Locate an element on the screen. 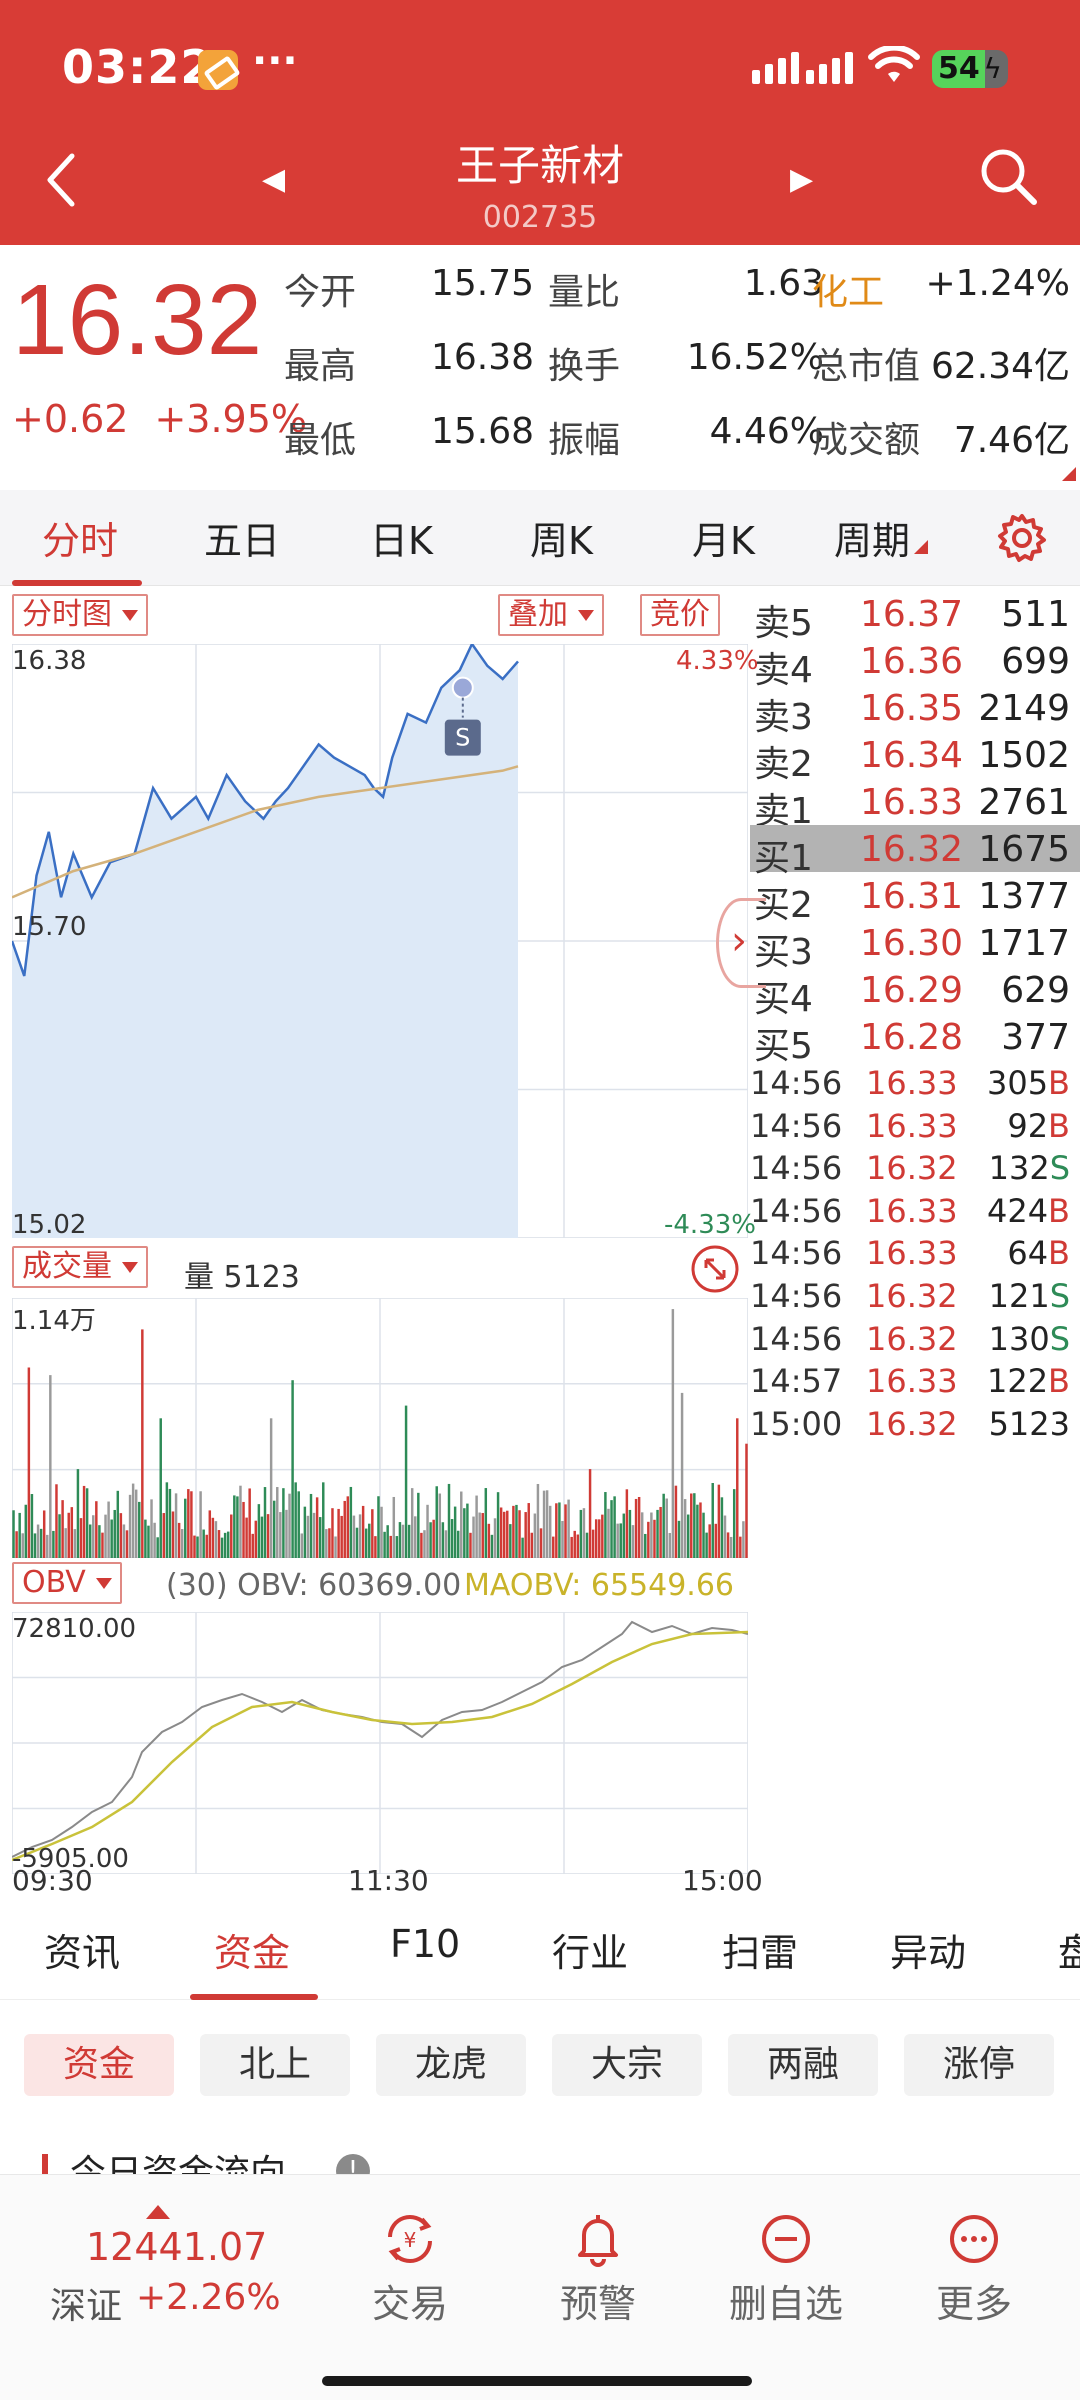 The width and height of the screenshot is (1080, 2400). tab-funds: 资金 is located at coordinates (252, 1953).